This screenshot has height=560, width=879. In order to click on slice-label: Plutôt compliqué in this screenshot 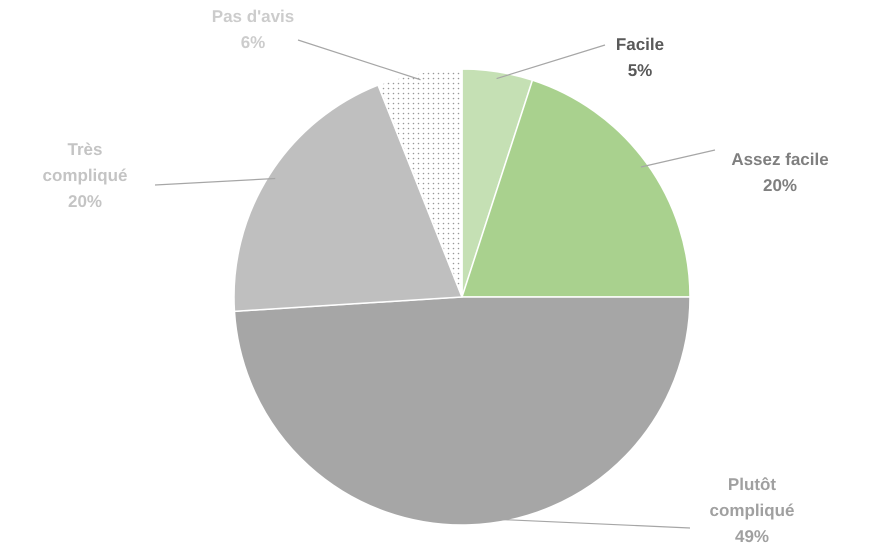, I will do `click(752, 497)`.